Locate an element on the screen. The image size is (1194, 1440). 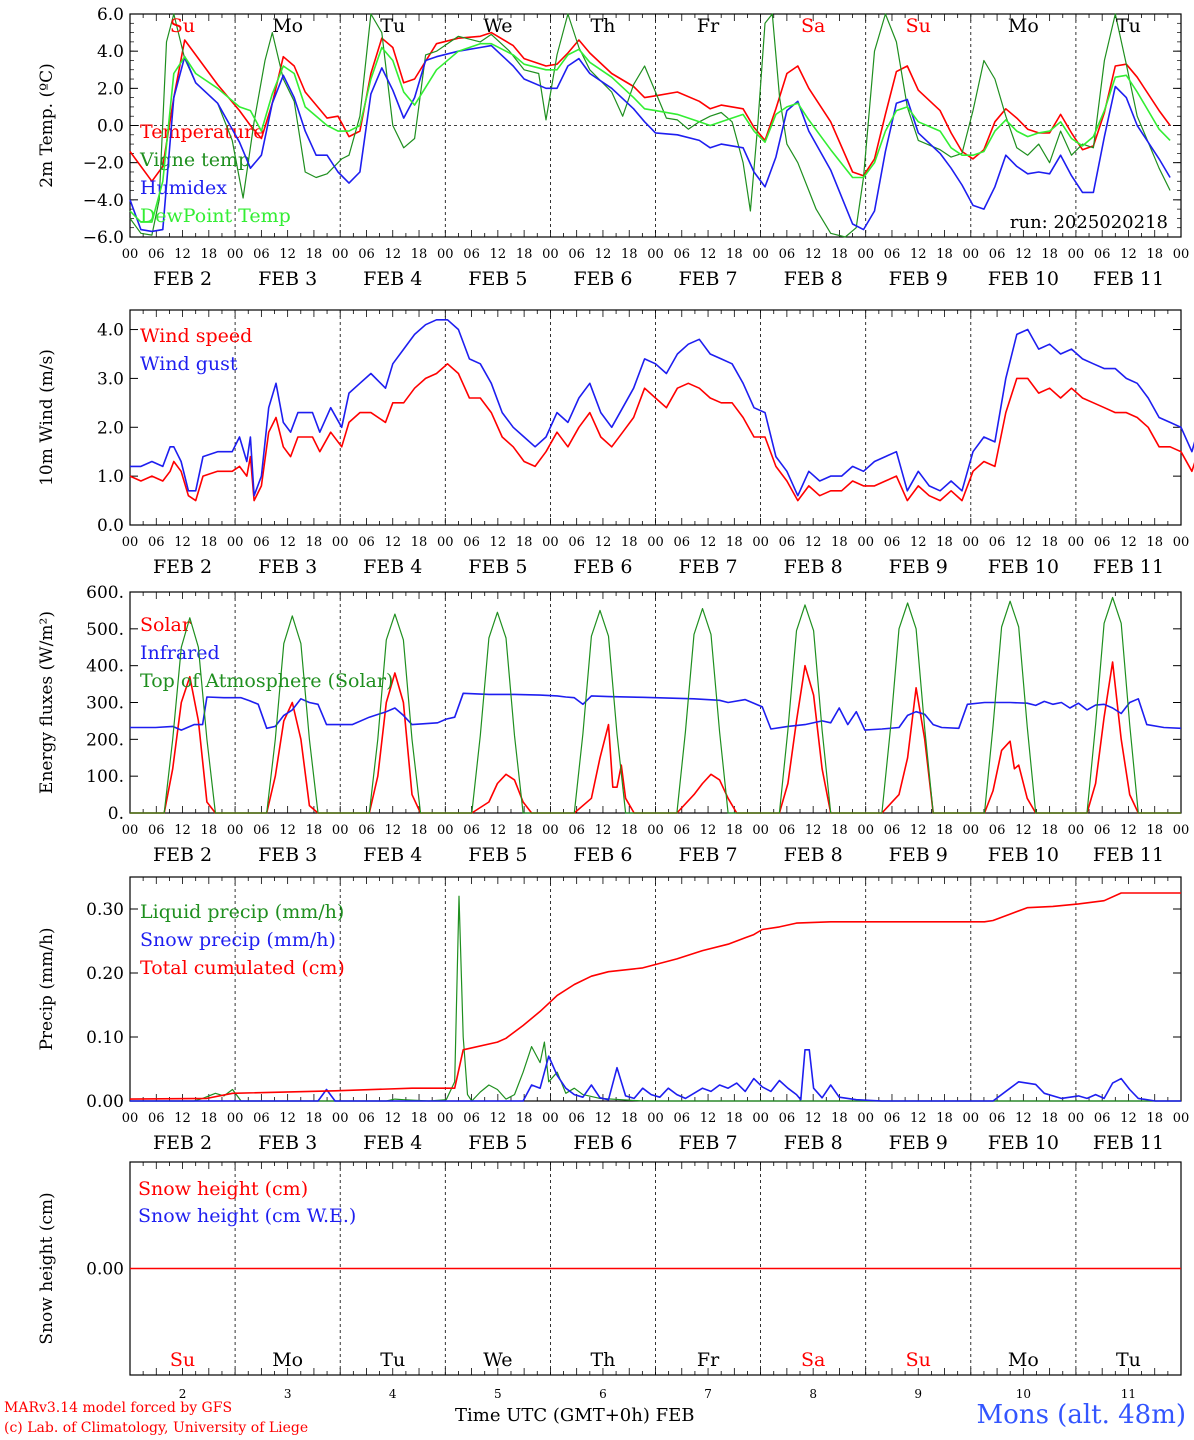
date-label: FEB 2 is located at coordinates (182, 855).